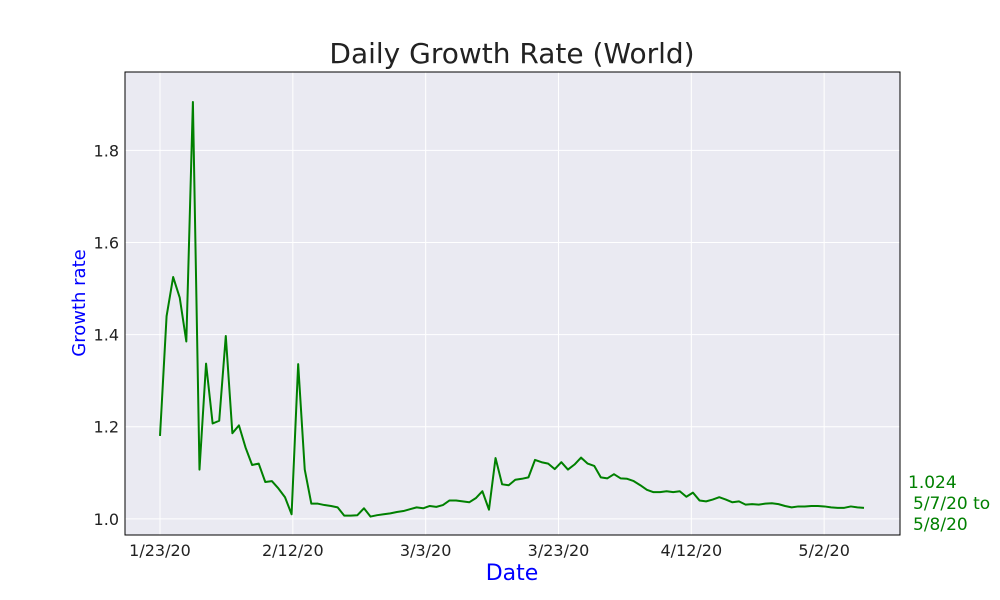 This screenshot has width=1000, height=600. What do you see at coordinates (940, 525) in the screenshot?
I see `annotation-date-end: 5/8/20` at bounding box center [940, 525].